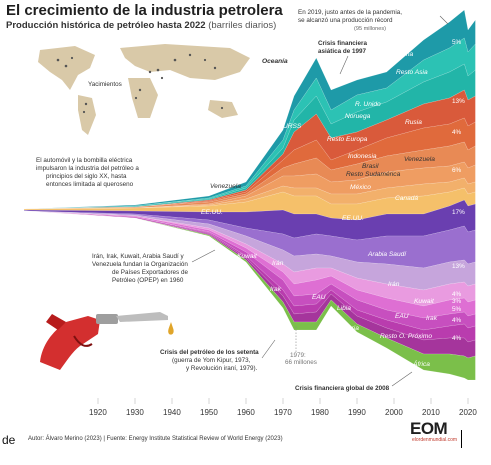 This screenshot has width=491, height=465. I want to click on seventies-note-2: (guerra de Yom Kipur, 1973,, so click(211, 360).